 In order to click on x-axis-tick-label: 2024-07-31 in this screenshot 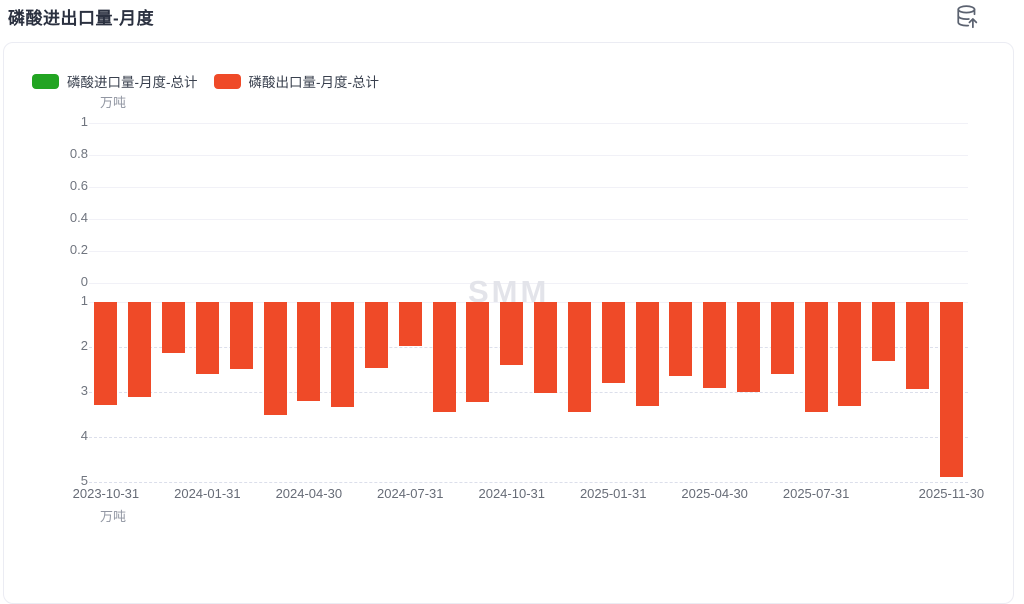, I will do `click(410, 493)`.